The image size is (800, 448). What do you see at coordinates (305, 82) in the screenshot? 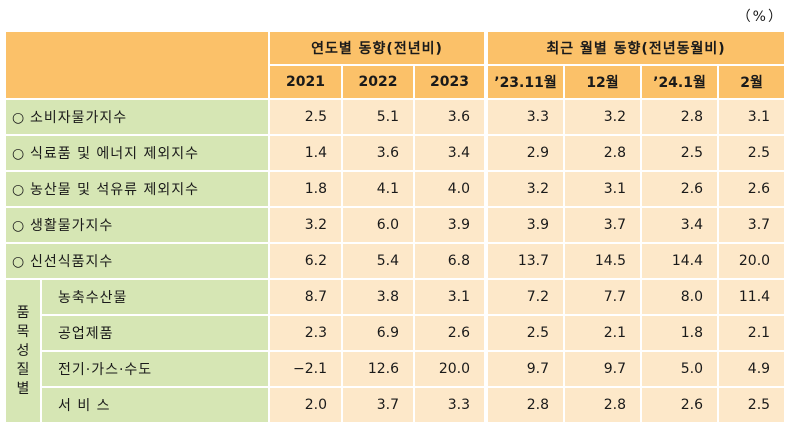
I see `col-header: 2021` at bounding box center [305, 82].